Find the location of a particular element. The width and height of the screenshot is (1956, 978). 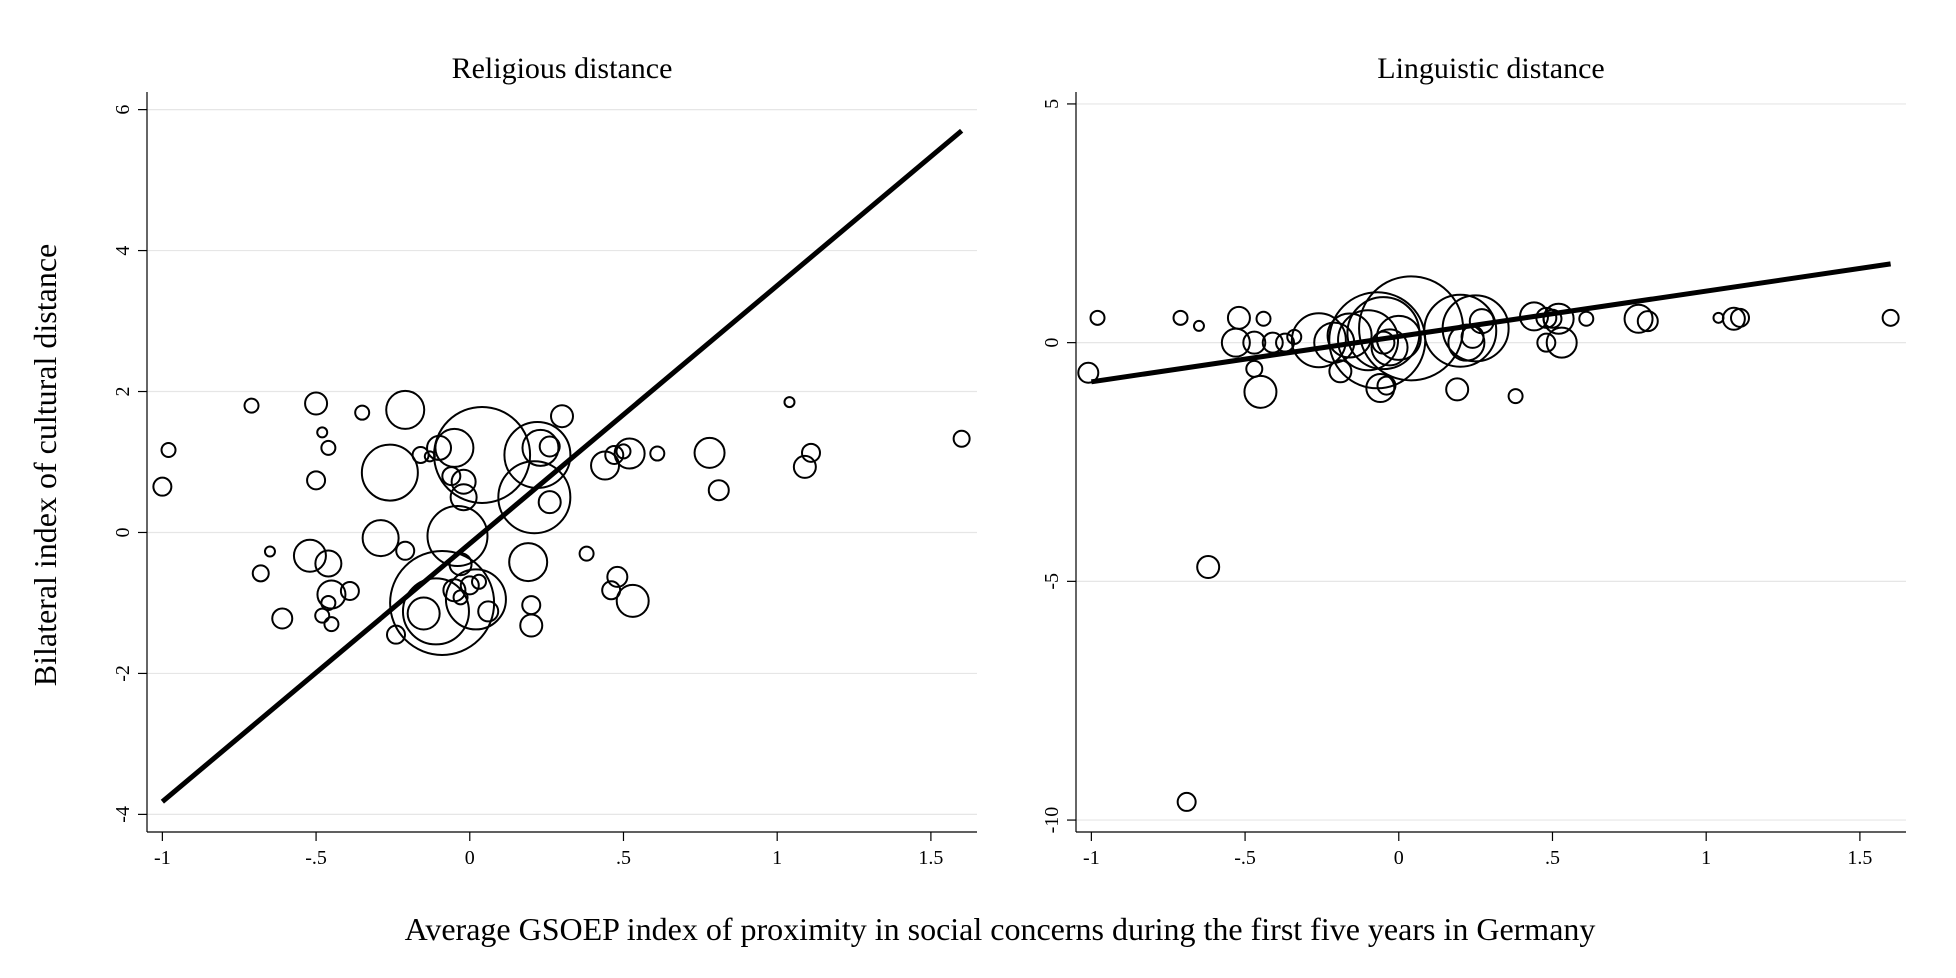

panel-title: Religious distance is located at coordinates (562, 68).